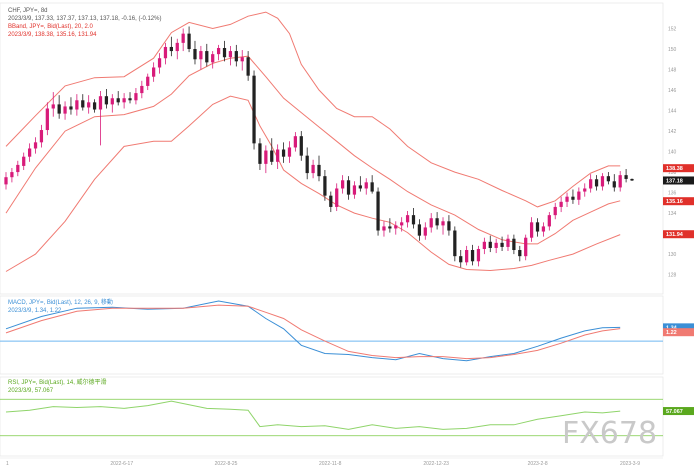 This screenshot has height=472, width=694. I want to click on x-tick-label: 2022-11-8, so click(330, 464).